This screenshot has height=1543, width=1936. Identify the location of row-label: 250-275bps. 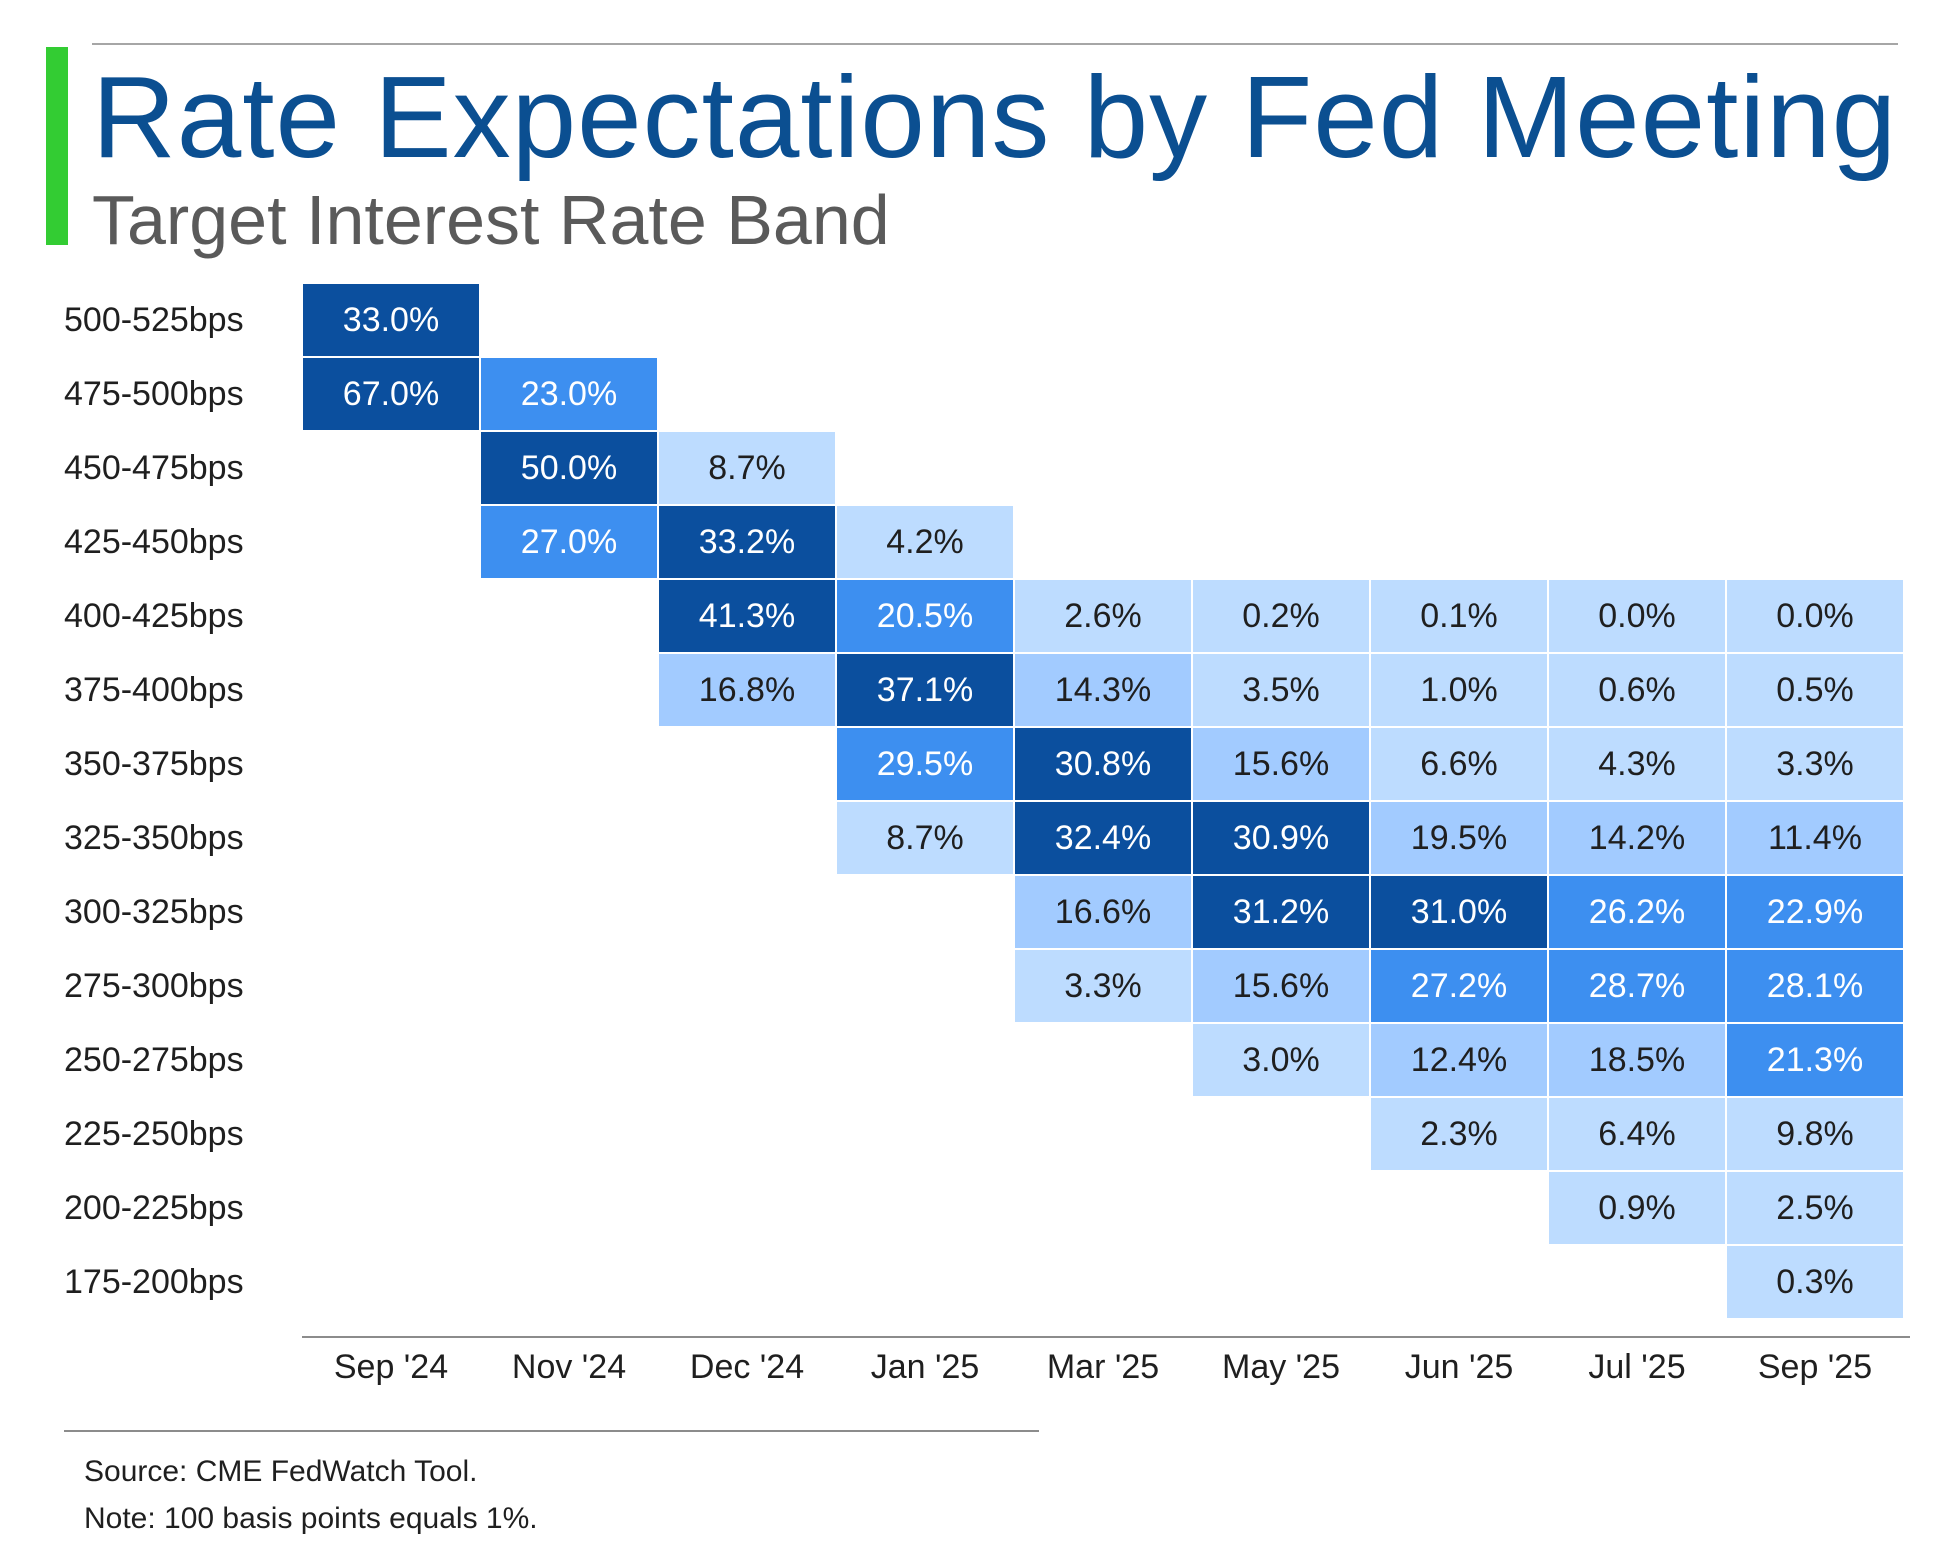
(154, 1060).